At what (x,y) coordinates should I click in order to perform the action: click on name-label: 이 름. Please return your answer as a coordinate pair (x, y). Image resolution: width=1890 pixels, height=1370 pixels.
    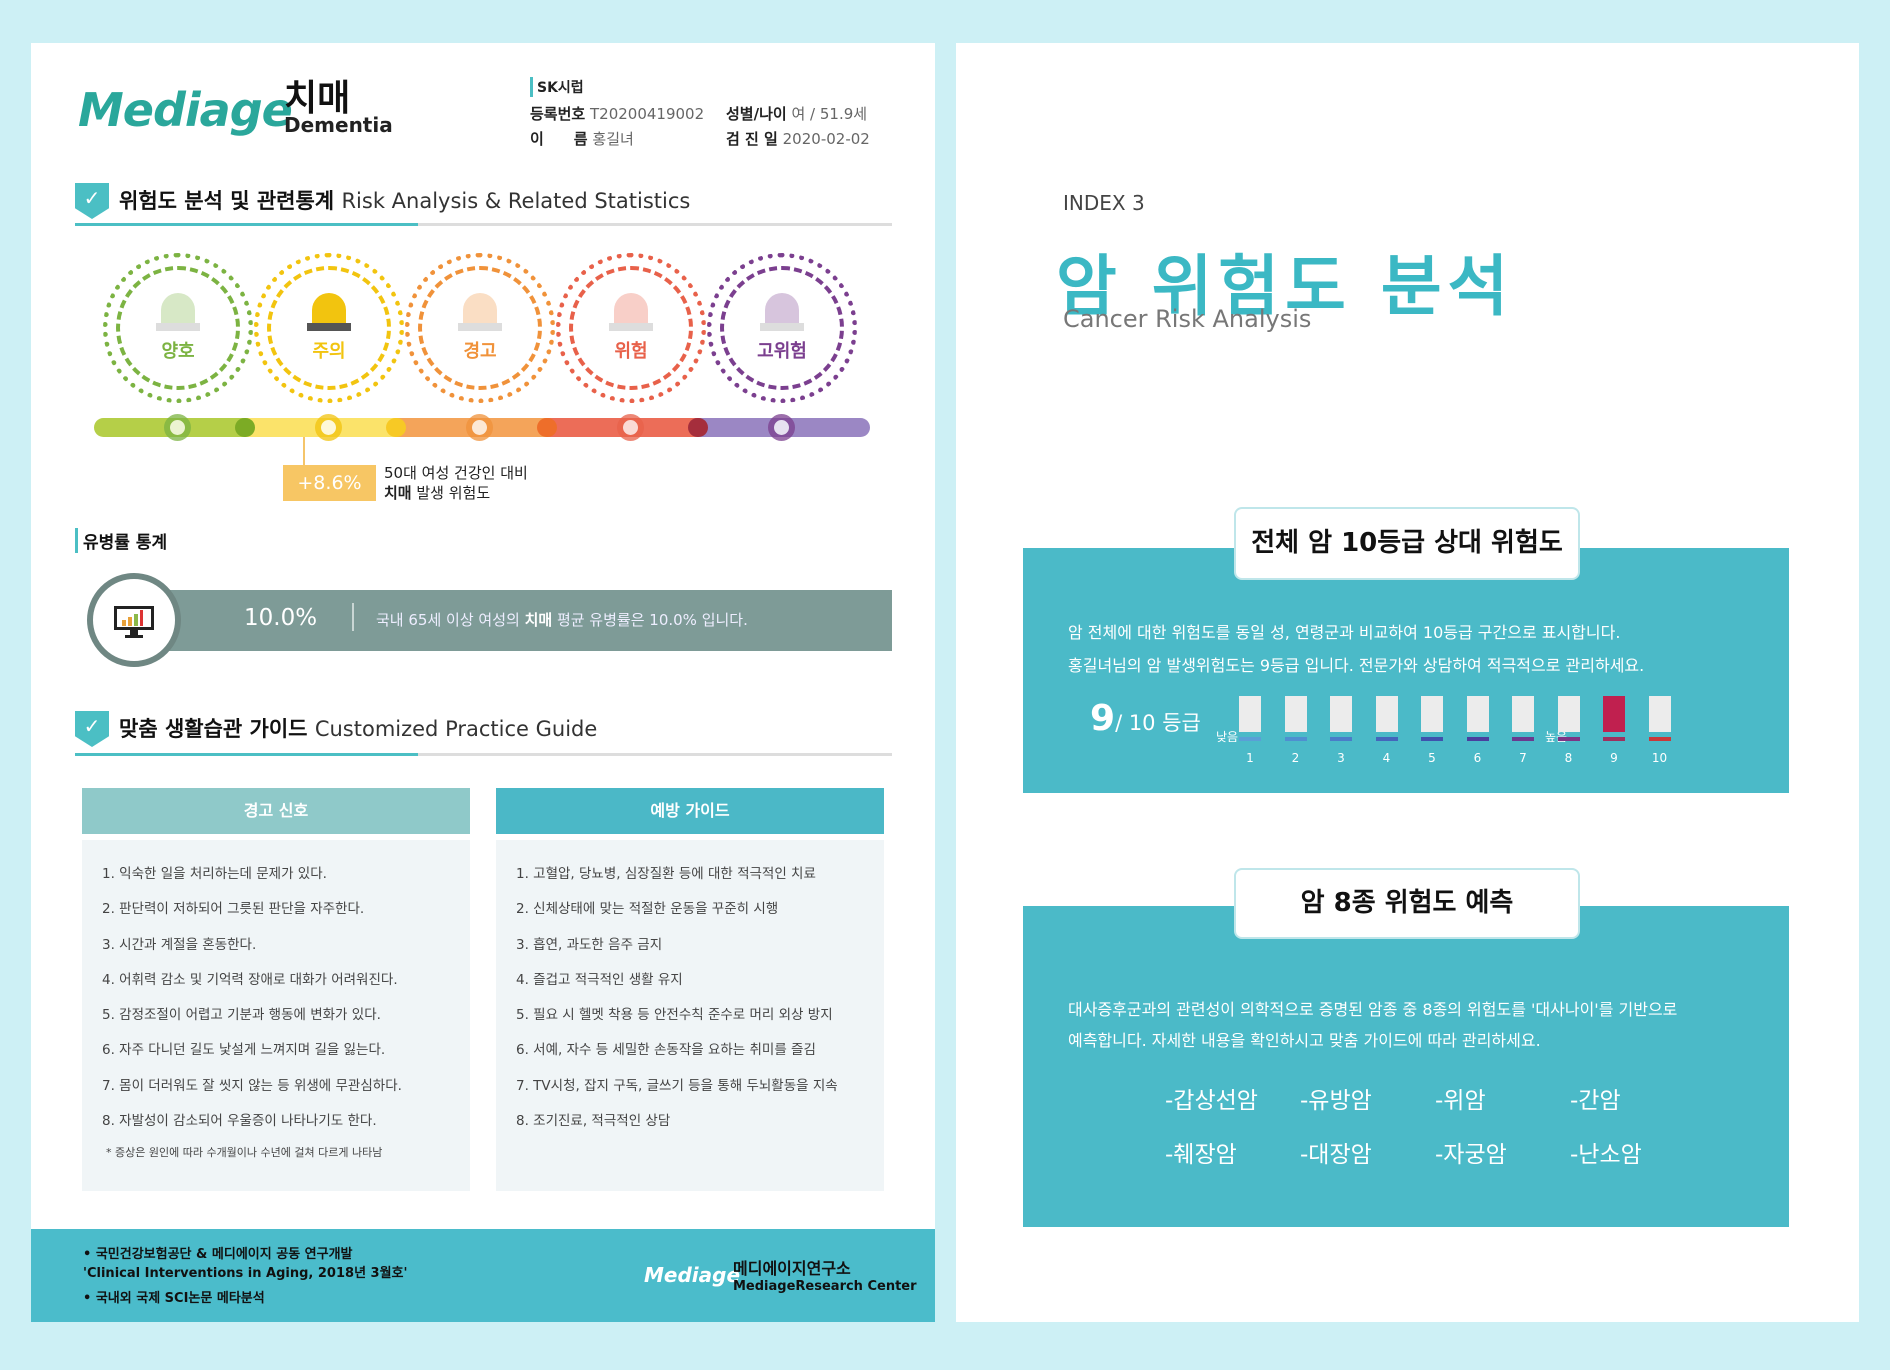
    Looking at the image, I should click on (559, 139).